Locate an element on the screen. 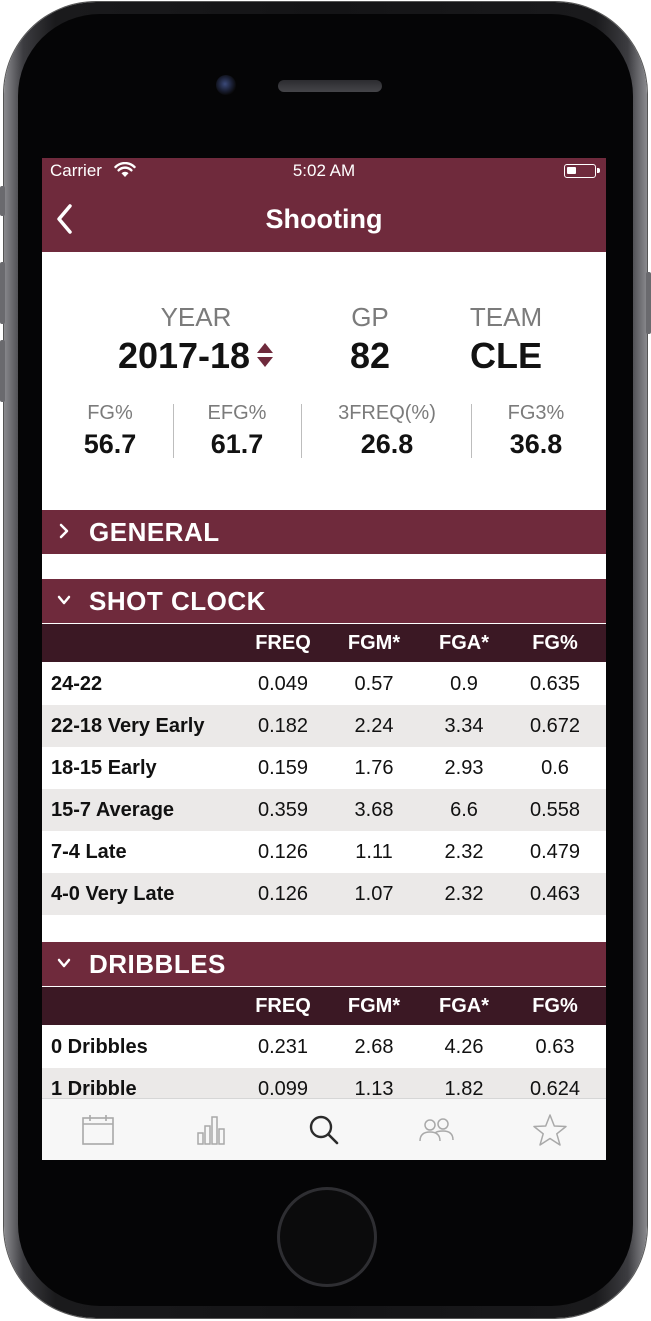  cell-fg-pct: 0.463 is located at coordinates (555, 894).